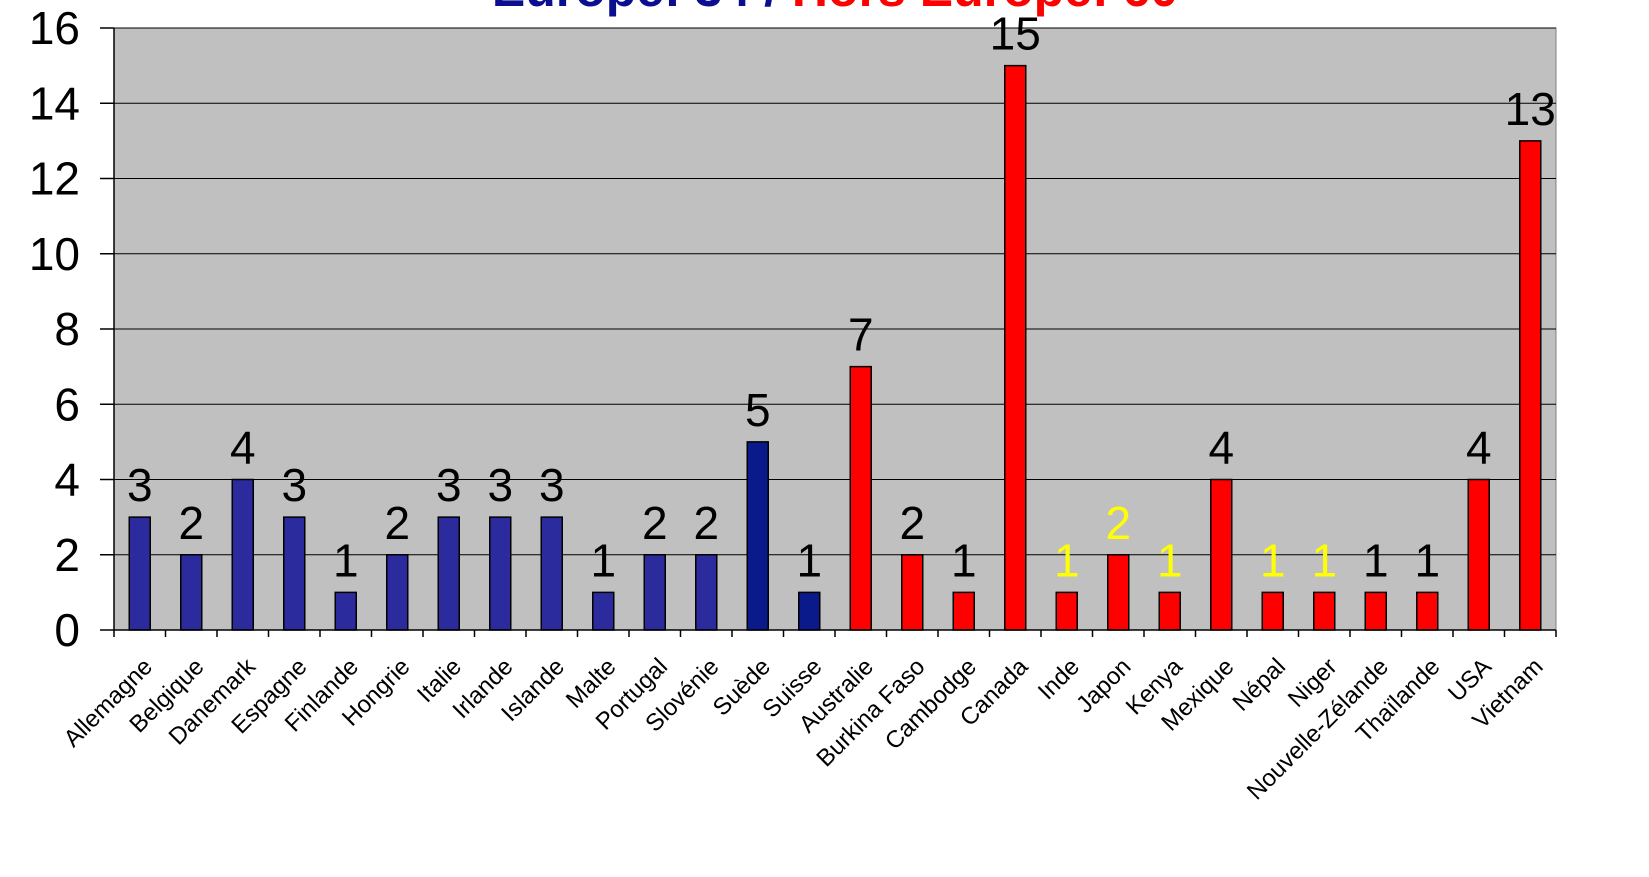  I want to click on y-tick-label: 10, so click(54, 254).